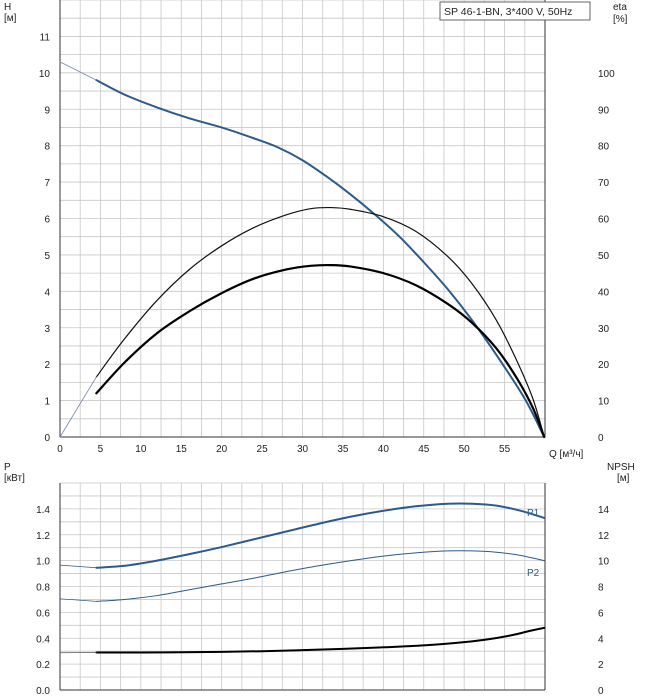 This screenshot has height=700, width=658. I want to click on upper-left-tick-label: 10, so click(45, 74).